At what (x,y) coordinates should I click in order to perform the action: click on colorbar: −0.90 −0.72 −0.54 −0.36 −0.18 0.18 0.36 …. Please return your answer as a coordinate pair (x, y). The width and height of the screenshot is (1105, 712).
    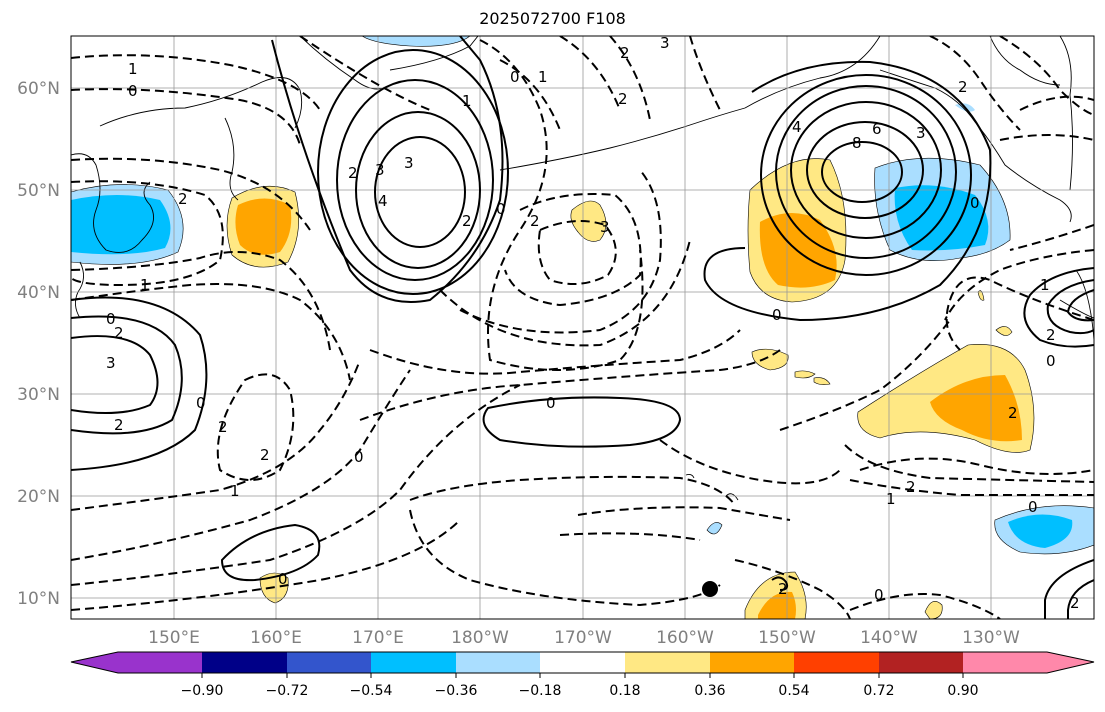
    Looking at the image, I should click on (582, 675).